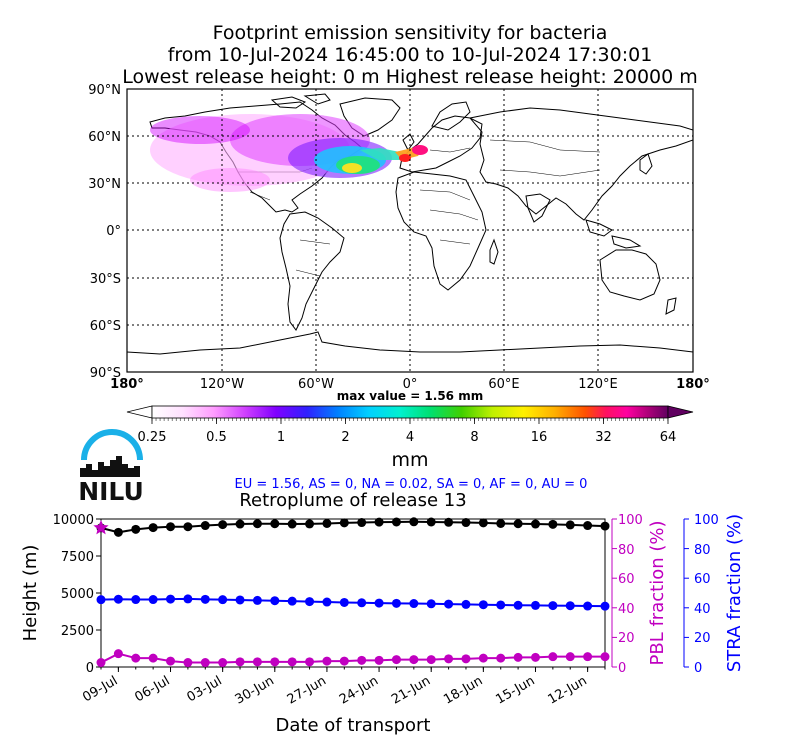 The image size is (800, 750). I want to click on pbl-tick-label: 80, so click(626, 550).